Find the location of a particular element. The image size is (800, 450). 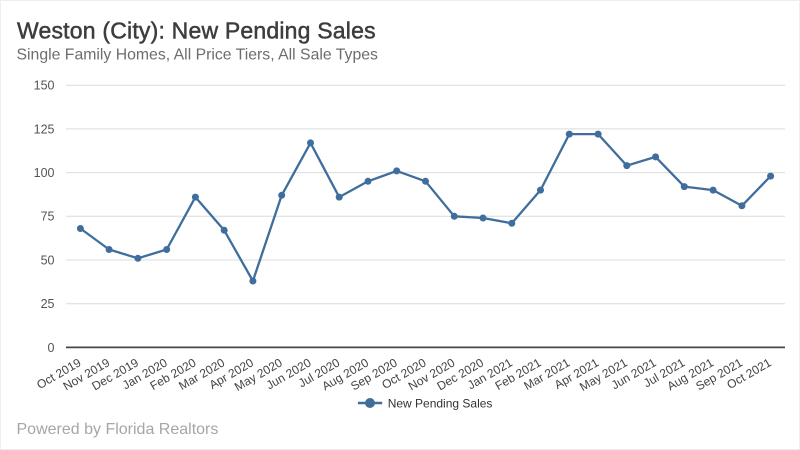

svg-text: 125 is located at coordinates (44, 129).